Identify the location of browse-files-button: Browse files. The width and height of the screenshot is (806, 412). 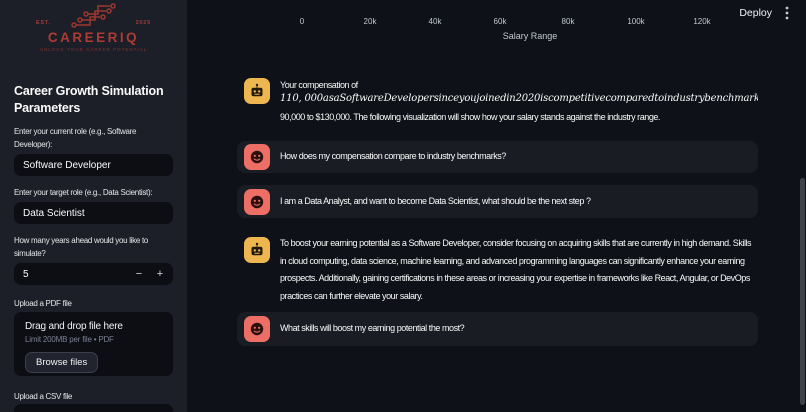
(62, 362).